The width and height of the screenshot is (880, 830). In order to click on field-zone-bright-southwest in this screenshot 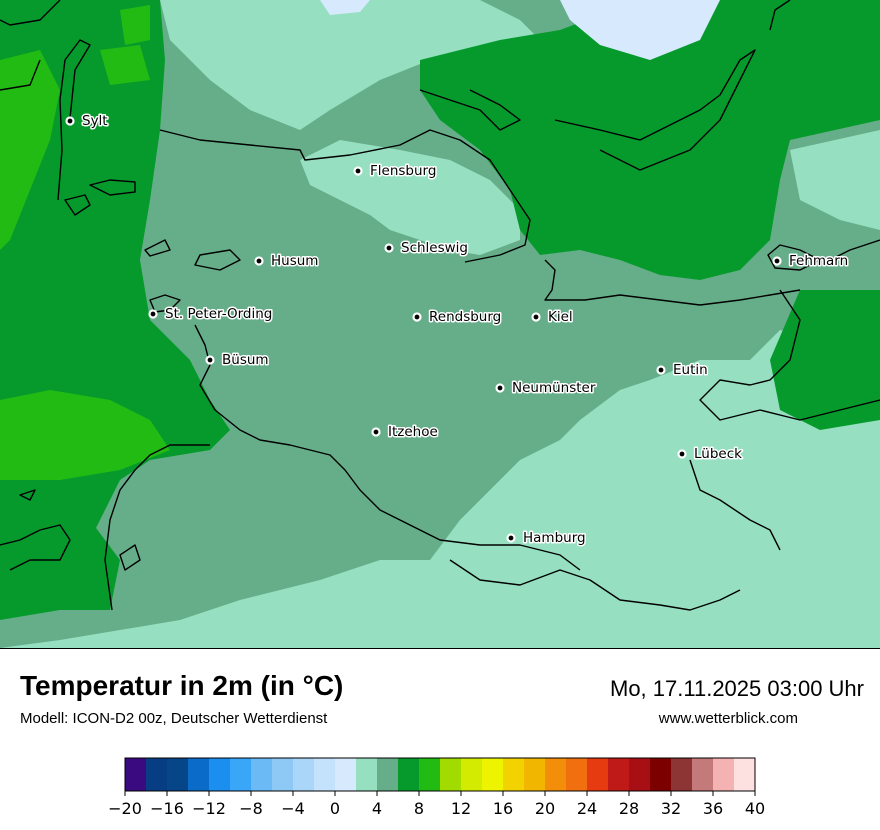, I will do `click(85, 435)`.